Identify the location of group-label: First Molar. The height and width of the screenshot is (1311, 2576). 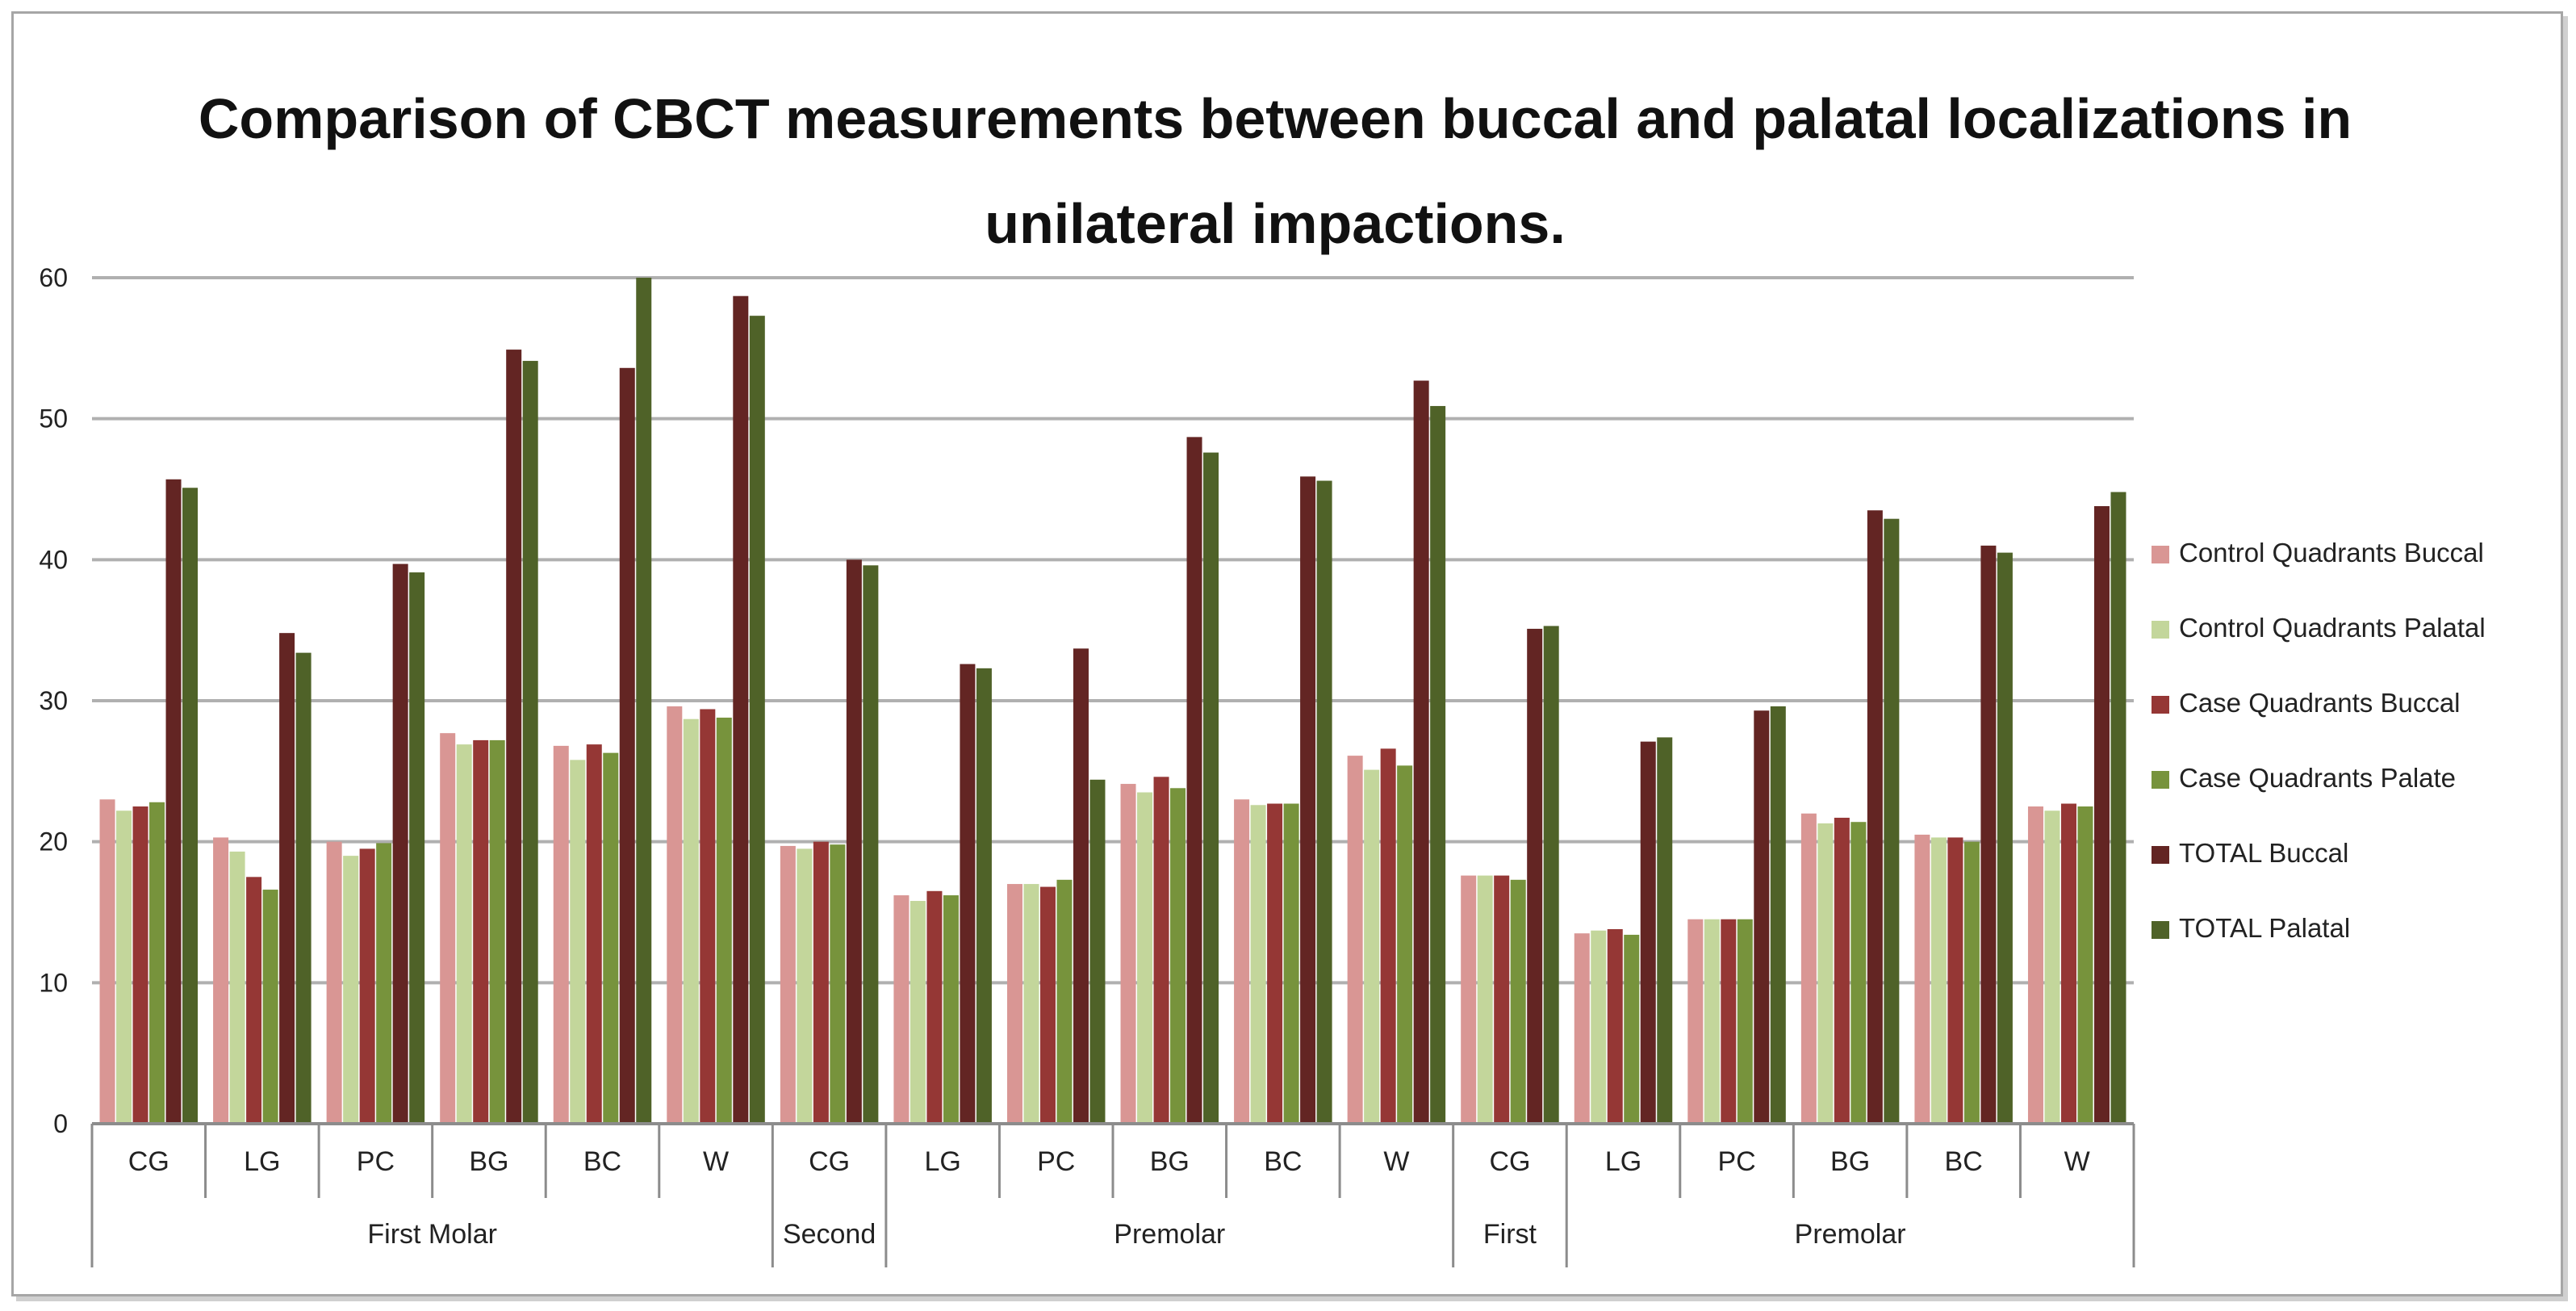
(432, 1234).